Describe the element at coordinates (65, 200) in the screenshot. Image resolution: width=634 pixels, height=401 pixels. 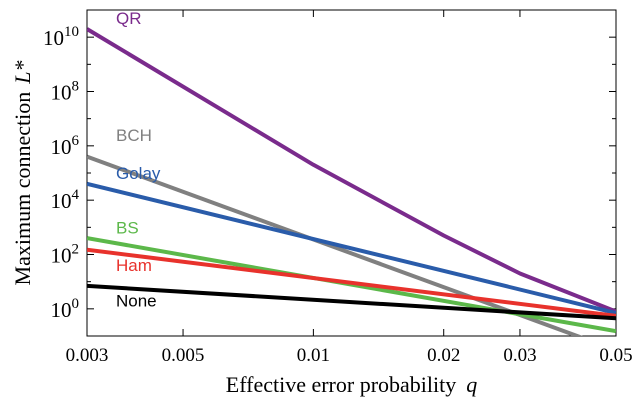
I see `y-tick-label: 10⁴` at that location.